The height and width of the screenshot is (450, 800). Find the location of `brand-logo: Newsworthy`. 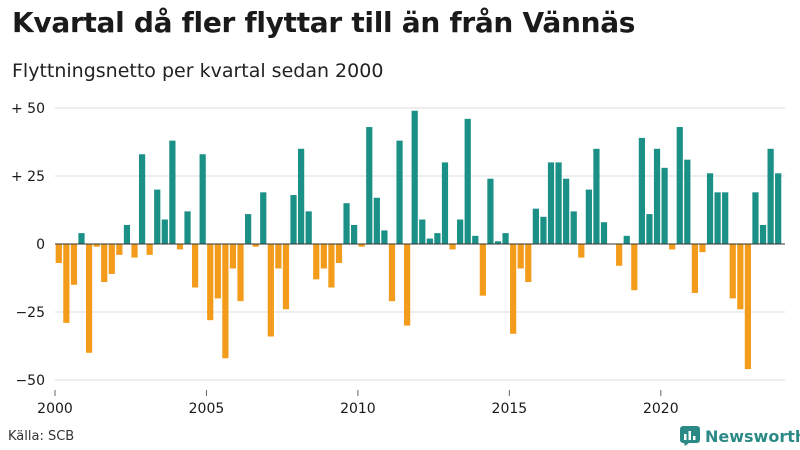

brand-logo: Newsworthy is located at coordinates (740, 436).